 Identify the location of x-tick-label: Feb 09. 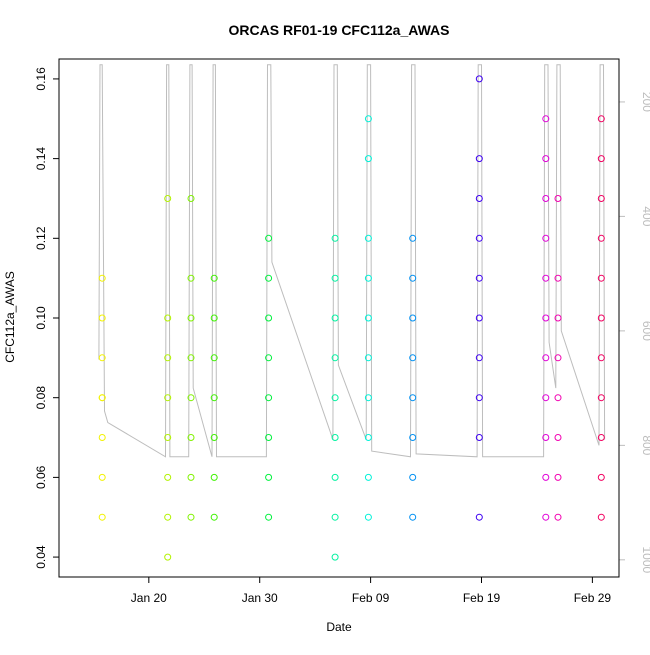
(371, 598).